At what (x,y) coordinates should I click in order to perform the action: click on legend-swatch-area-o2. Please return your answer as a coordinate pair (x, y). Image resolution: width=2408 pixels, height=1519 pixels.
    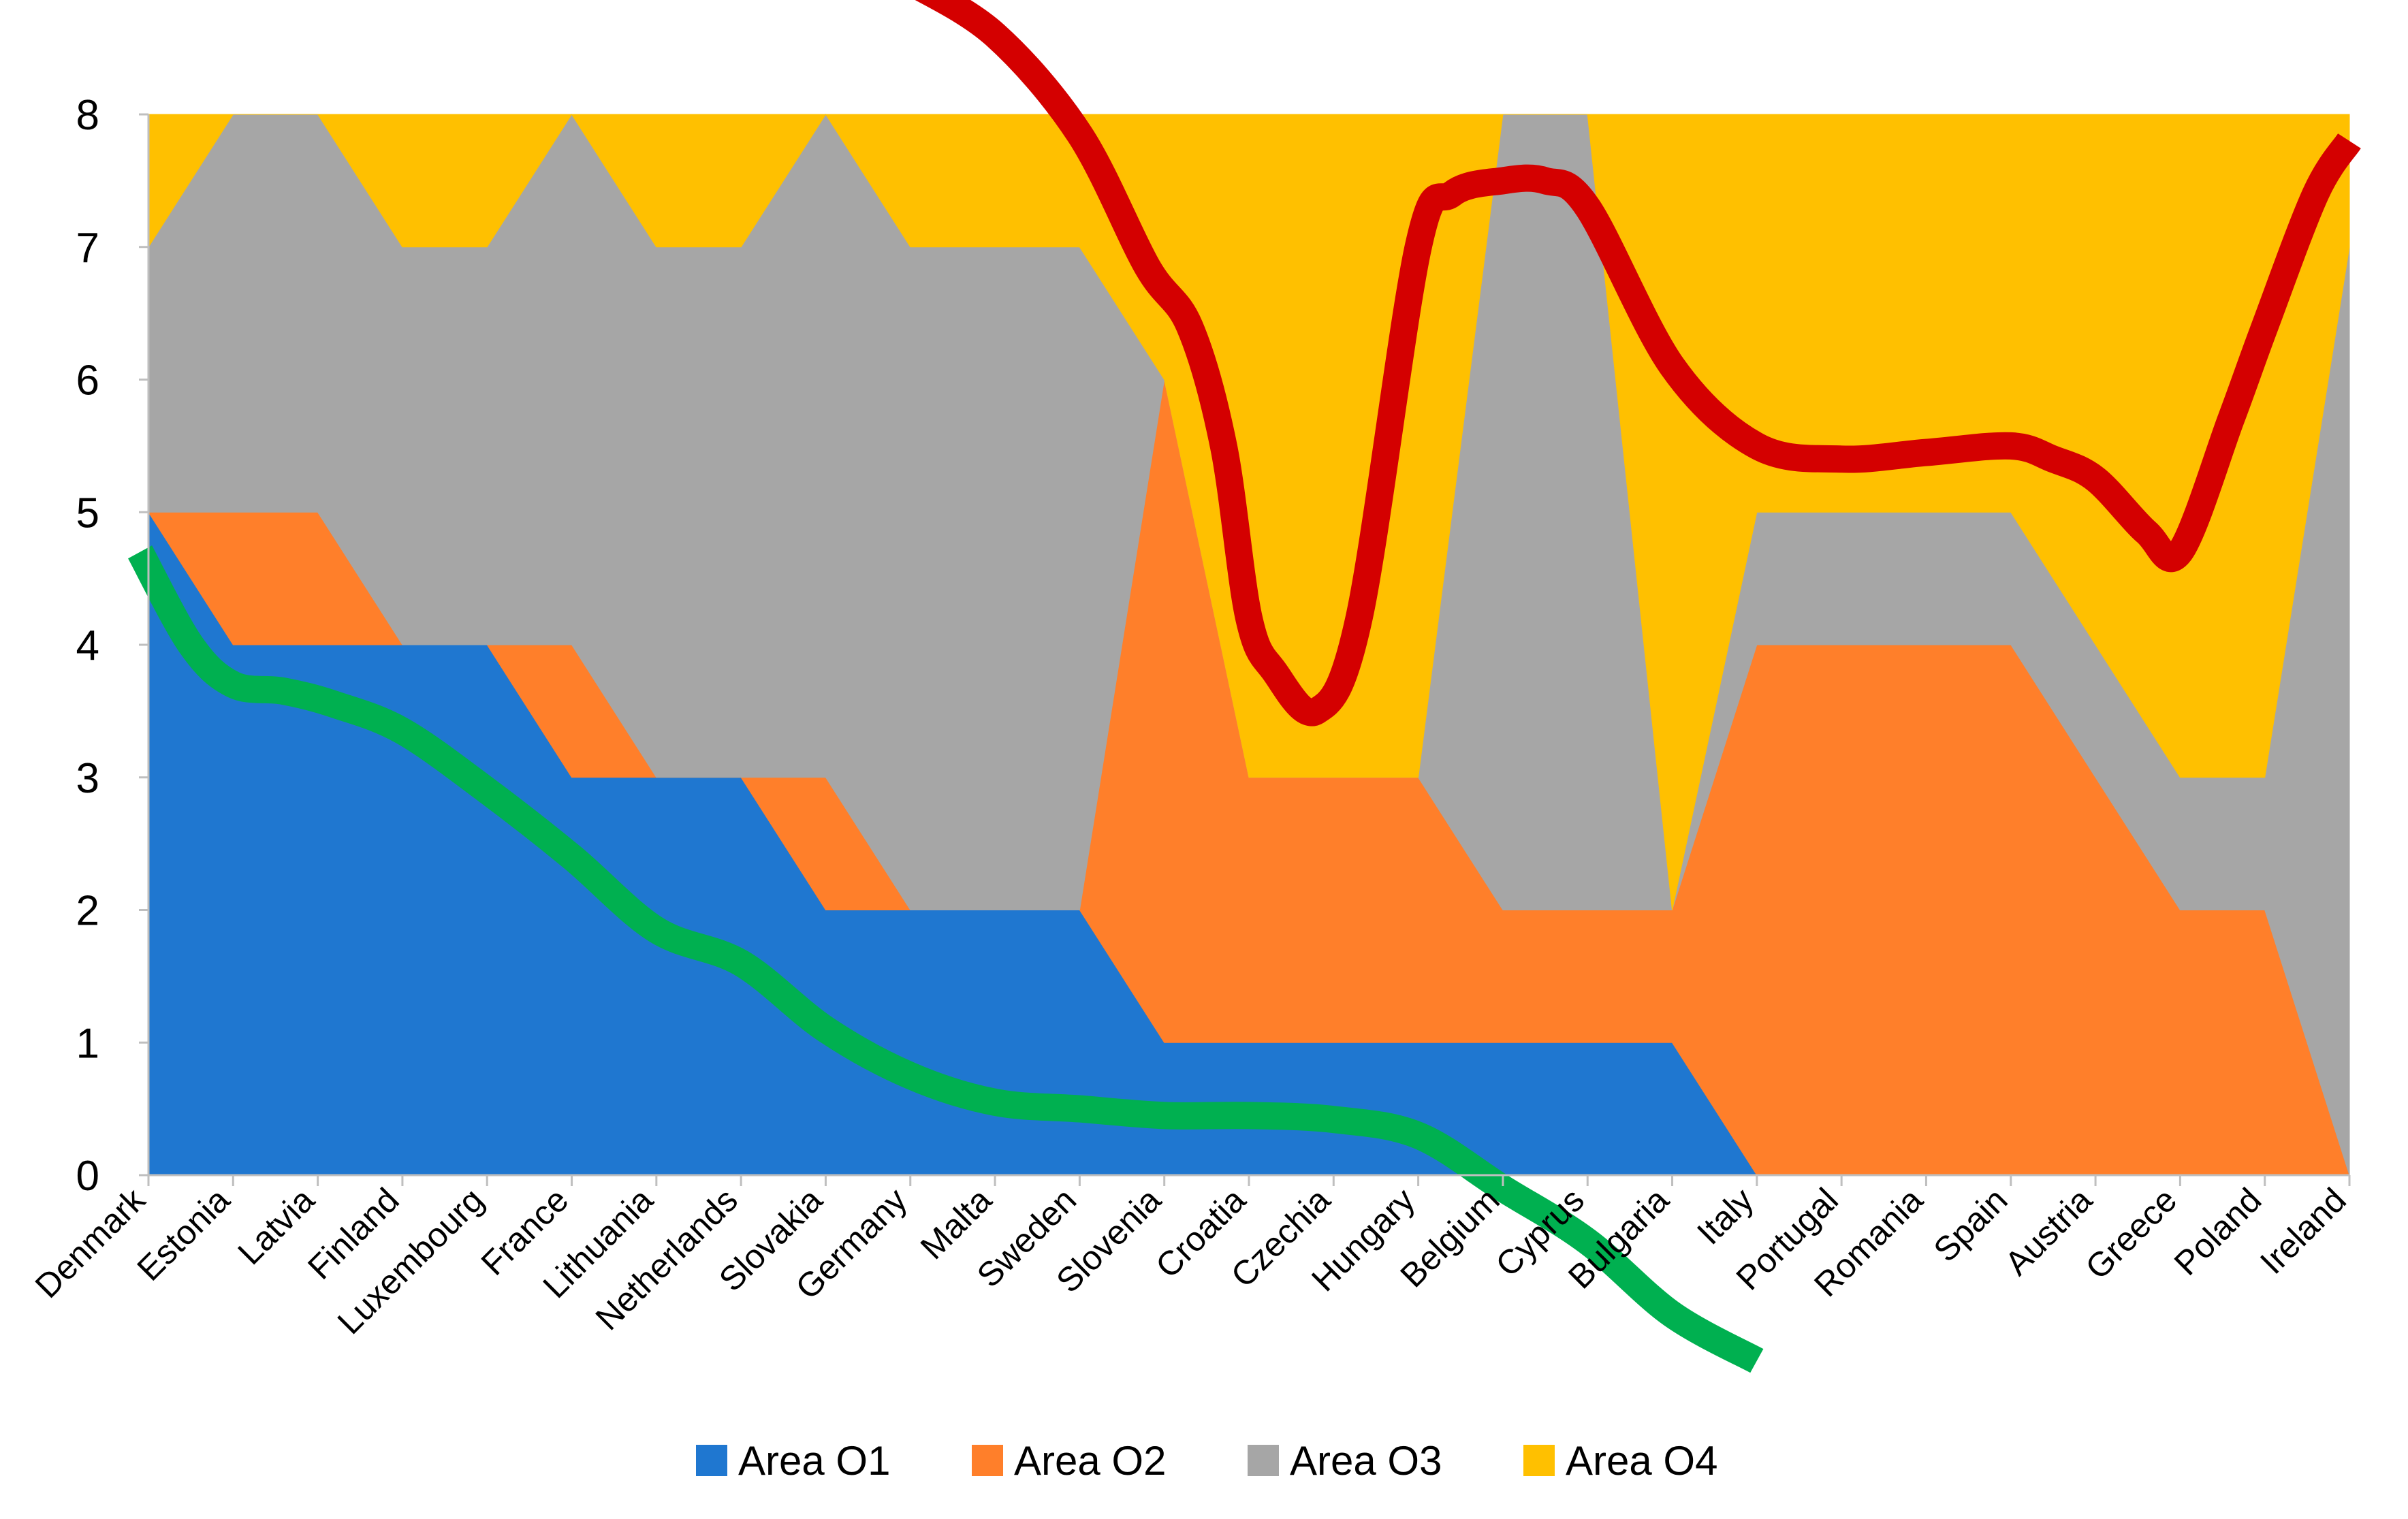
    Looking at the image, I should click on (987, 1460).